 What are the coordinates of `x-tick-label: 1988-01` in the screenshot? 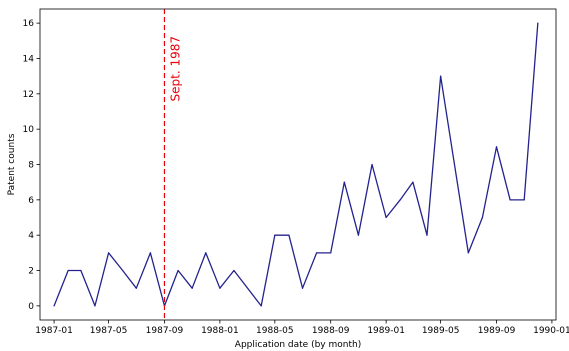 It's located at (220, 331).